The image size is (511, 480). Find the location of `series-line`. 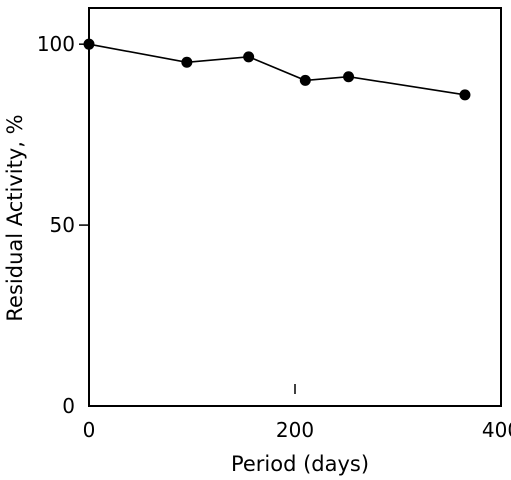

series-line is located at coordinates (277, 69).